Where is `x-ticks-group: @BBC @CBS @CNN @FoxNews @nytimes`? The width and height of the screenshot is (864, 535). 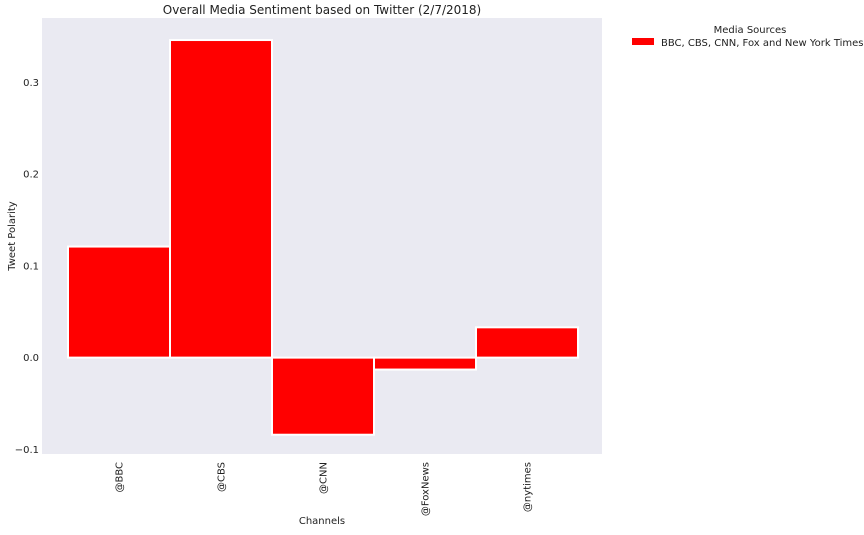
x-ticks-group: @BBC @CBS @CNN @FoxNews @nytimes is located at coordinates (324, 489).